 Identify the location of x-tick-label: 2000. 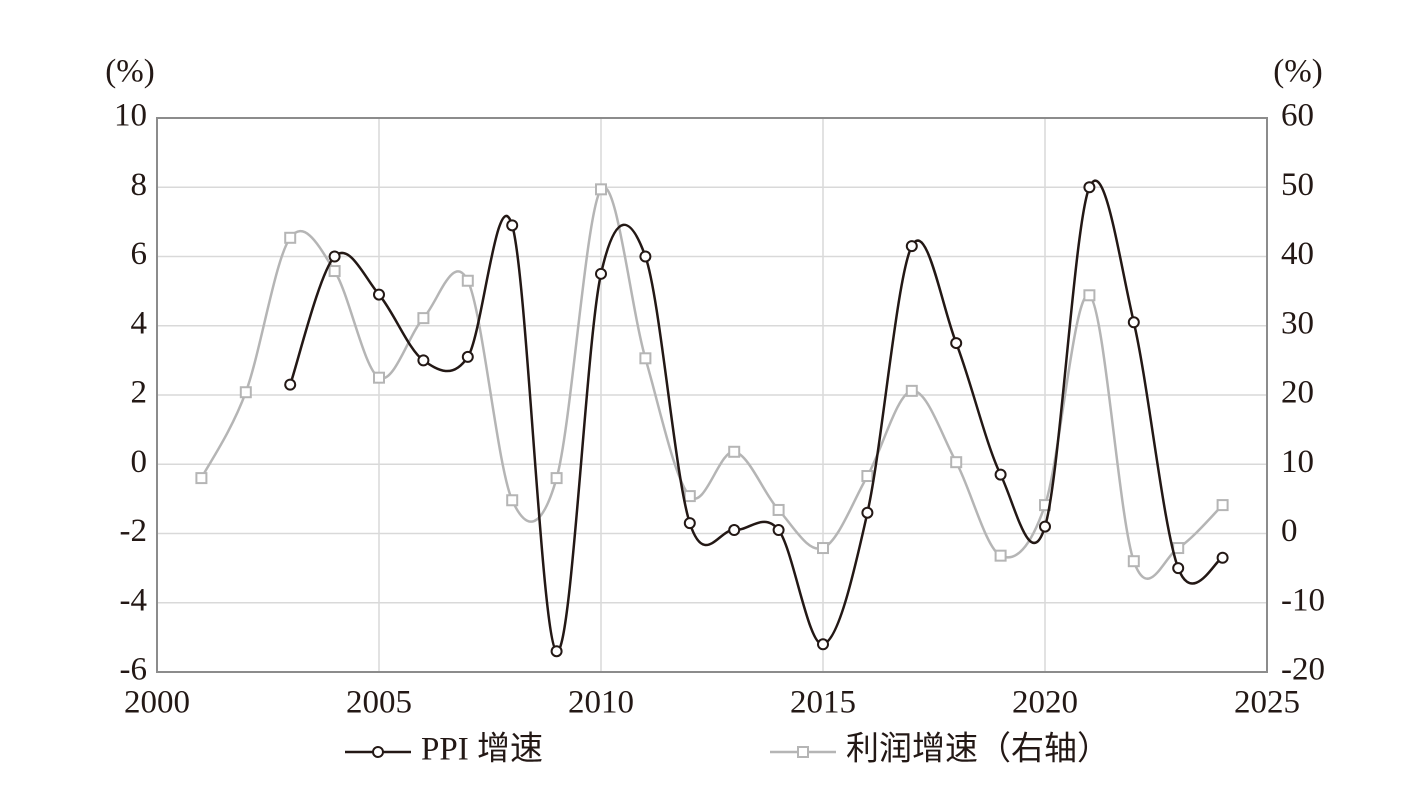
(157, 703).